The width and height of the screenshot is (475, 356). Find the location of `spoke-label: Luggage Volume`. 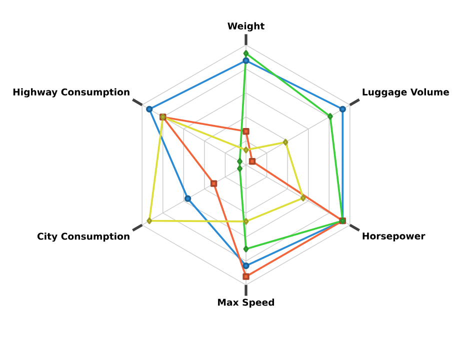

spoke-label: Luggage Volume is located at coordinates (406, 93).